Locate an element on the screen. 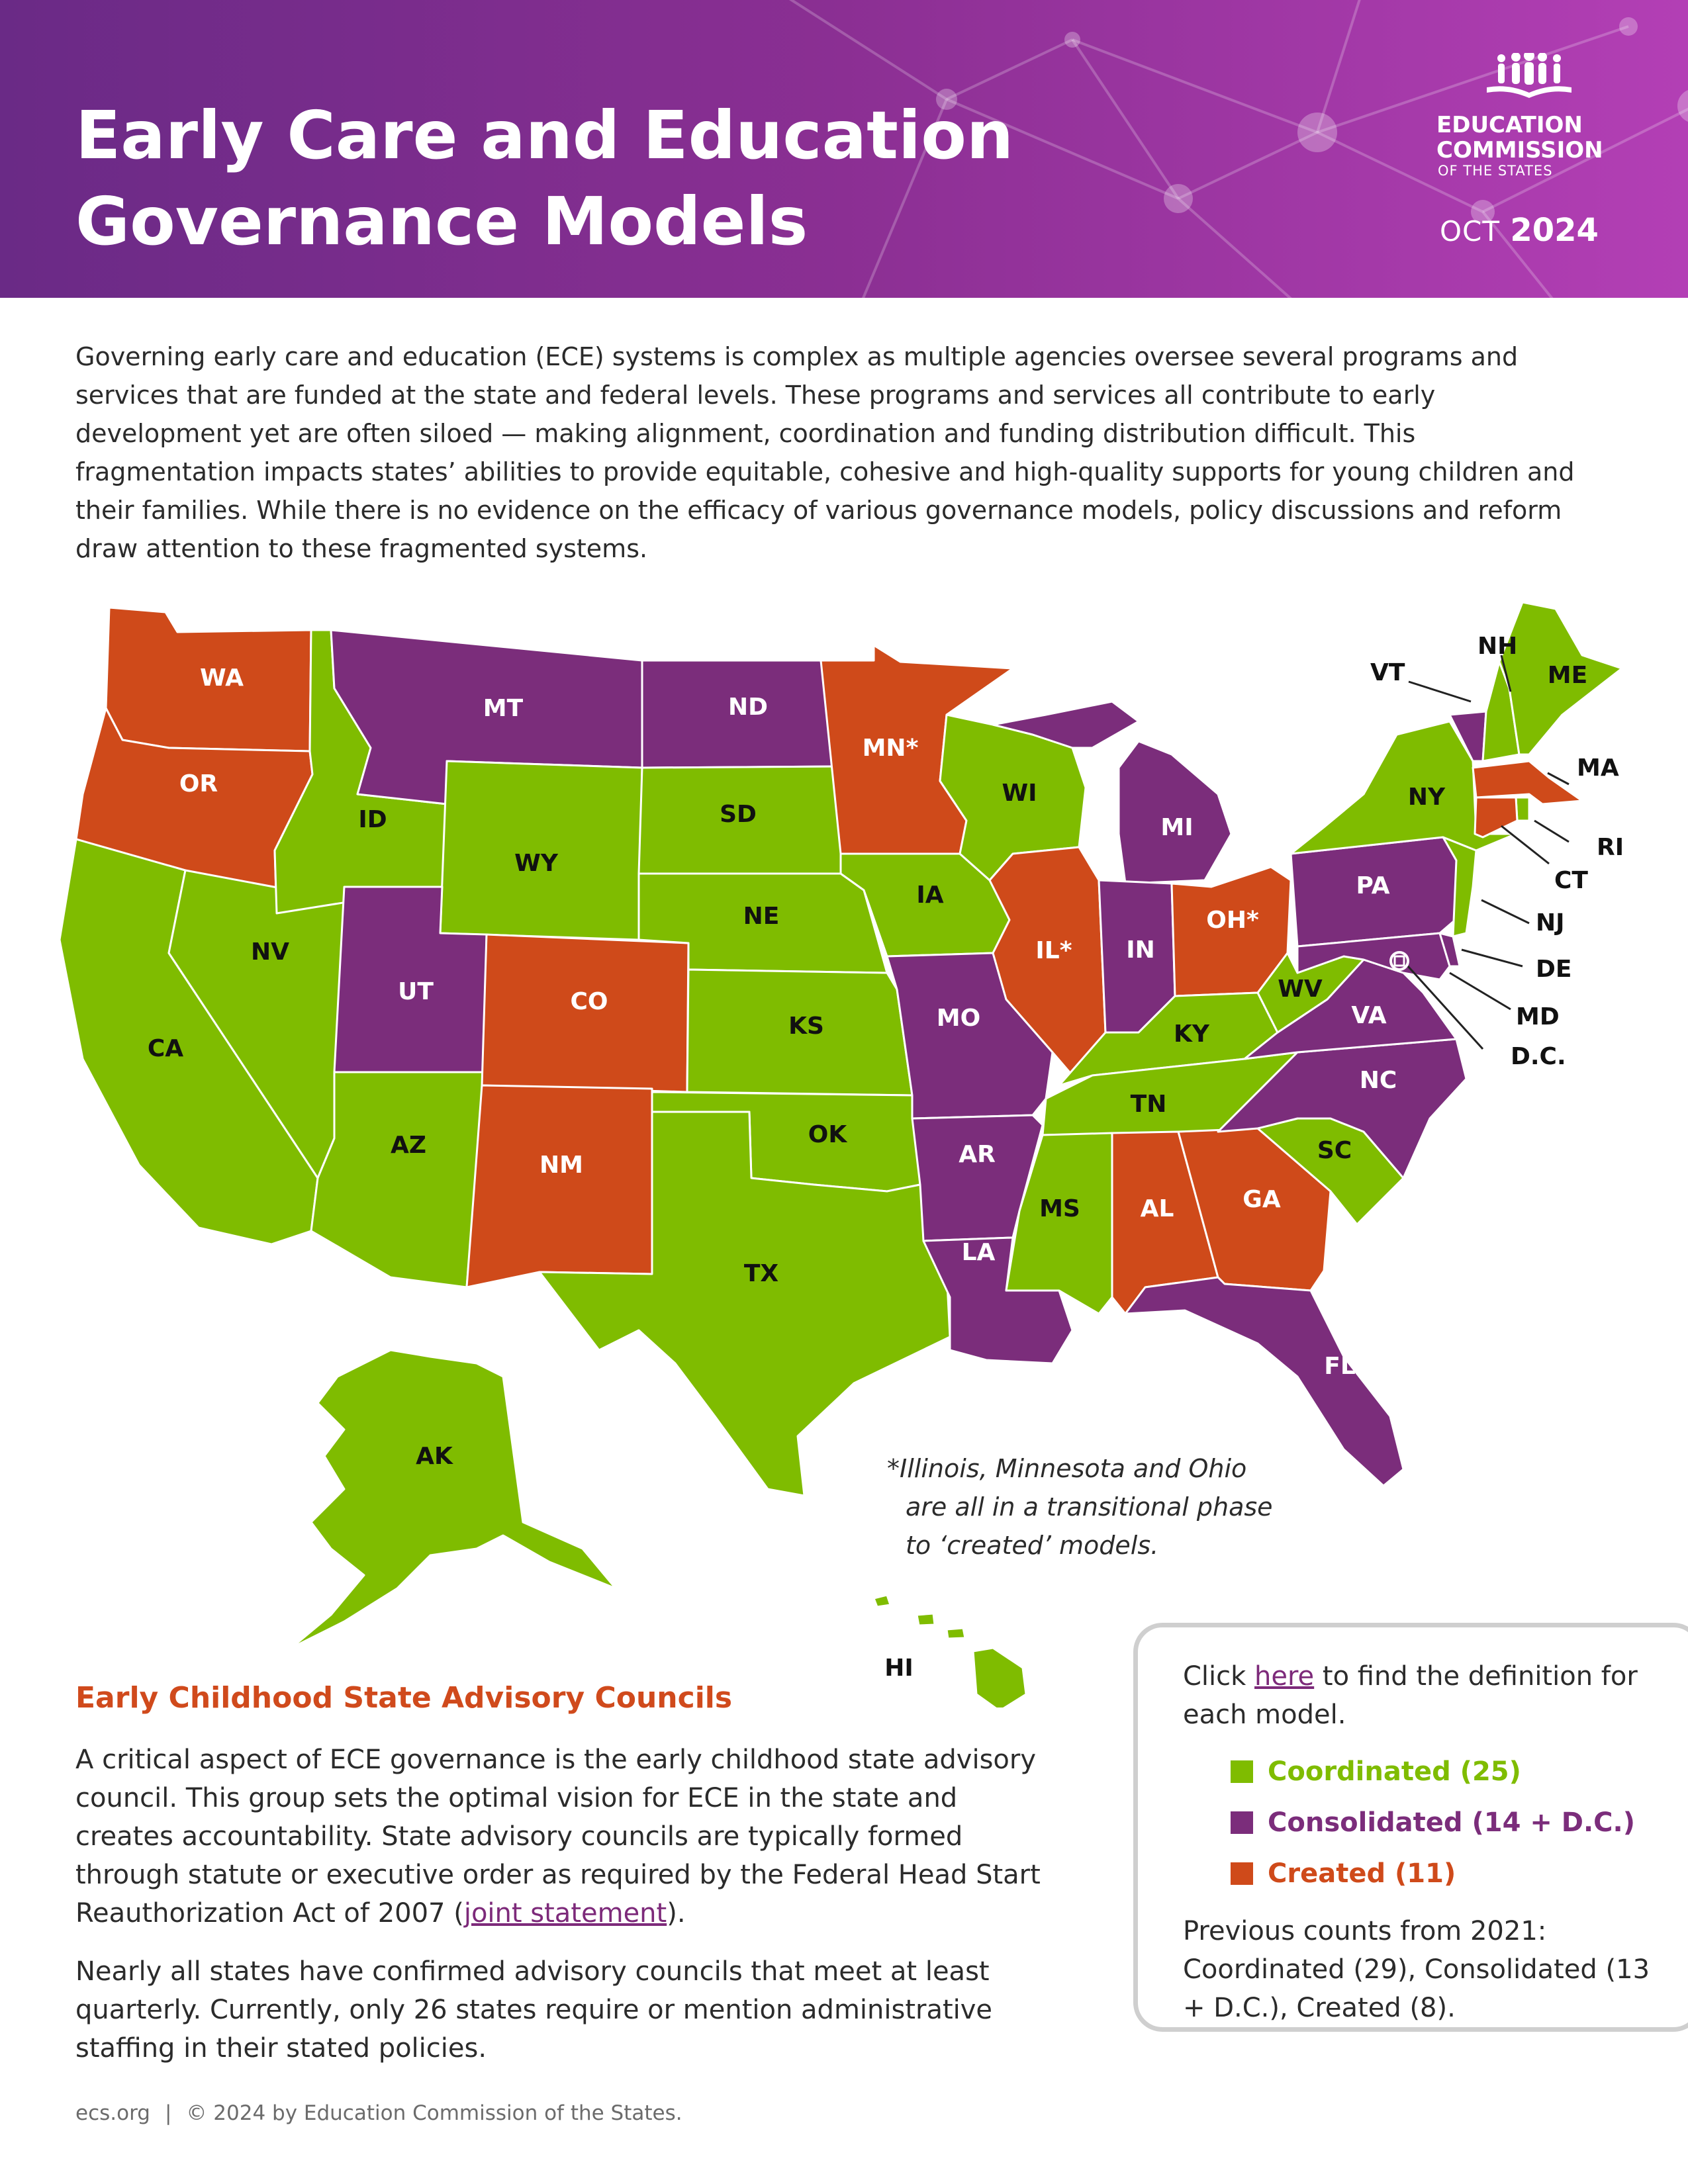  title-line-2: Governance Models is located at coordinates (441, 221).